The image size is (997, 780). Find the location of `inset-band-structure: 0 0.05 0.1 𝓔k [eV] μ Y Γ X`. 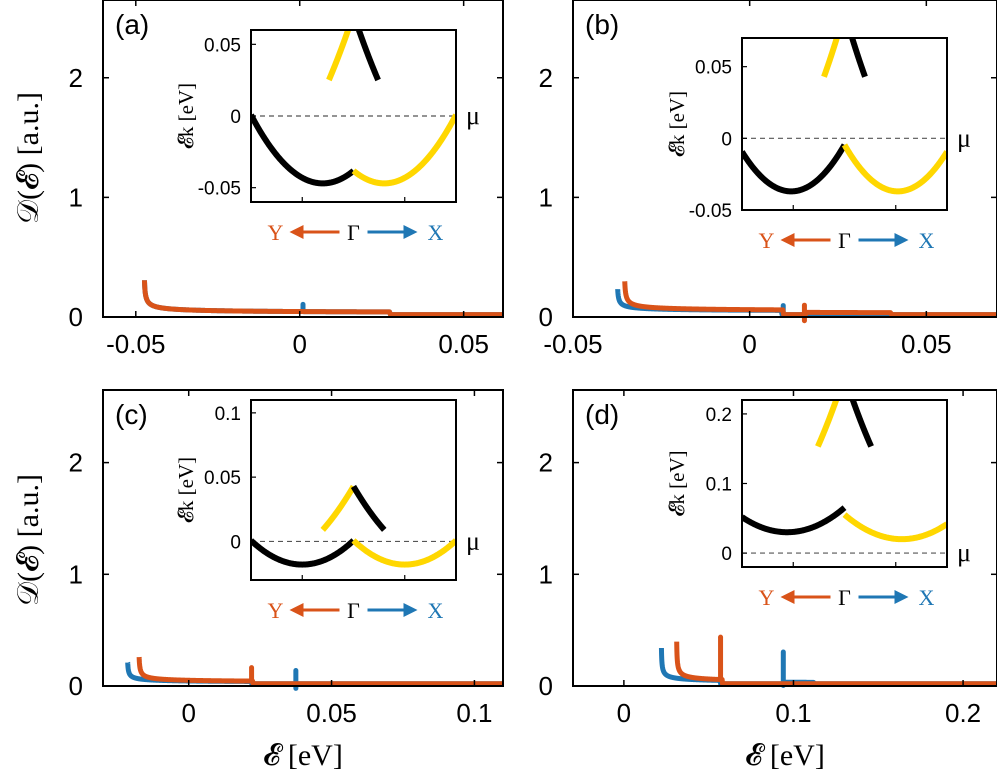

inset-band-structure: 0 0.05 0.1 𝓔k [eV] μ Y Γ X is located at coordinates (327, 511).